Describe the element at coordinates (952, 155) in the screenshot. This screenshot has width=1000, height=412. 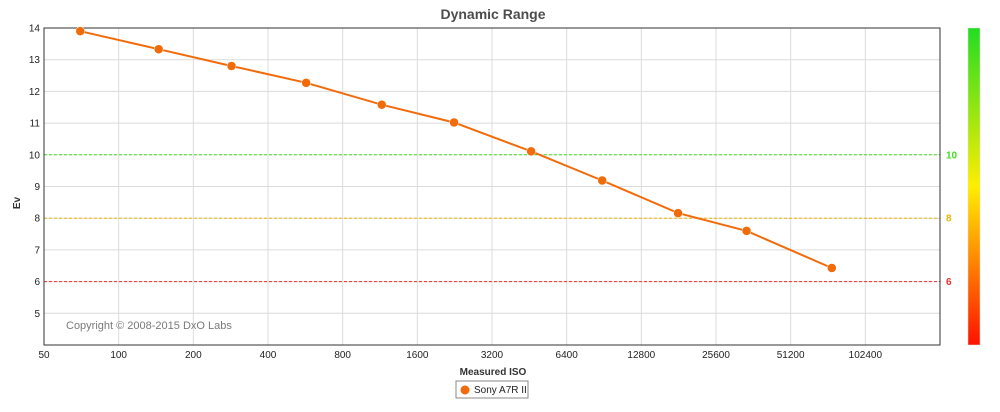
I see `reference-line-label: 10` at that location.